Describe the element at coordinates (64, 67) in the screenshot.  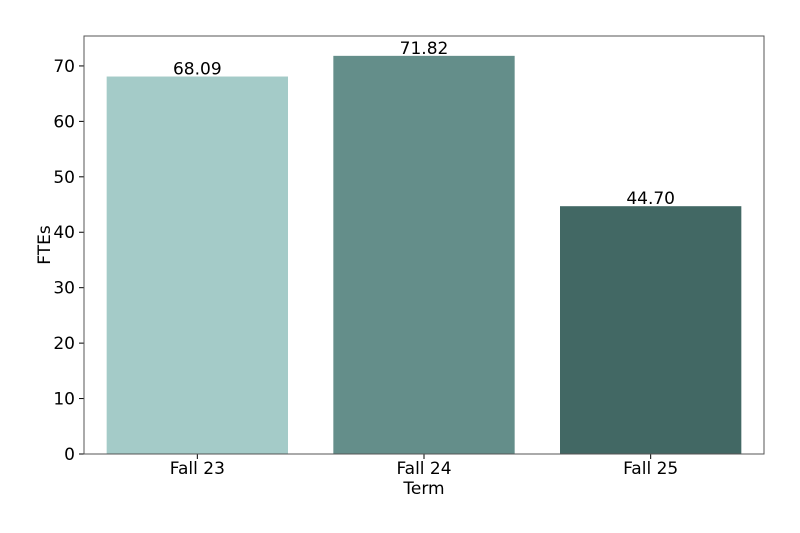
I see `y-tick-label: 70` at that location.